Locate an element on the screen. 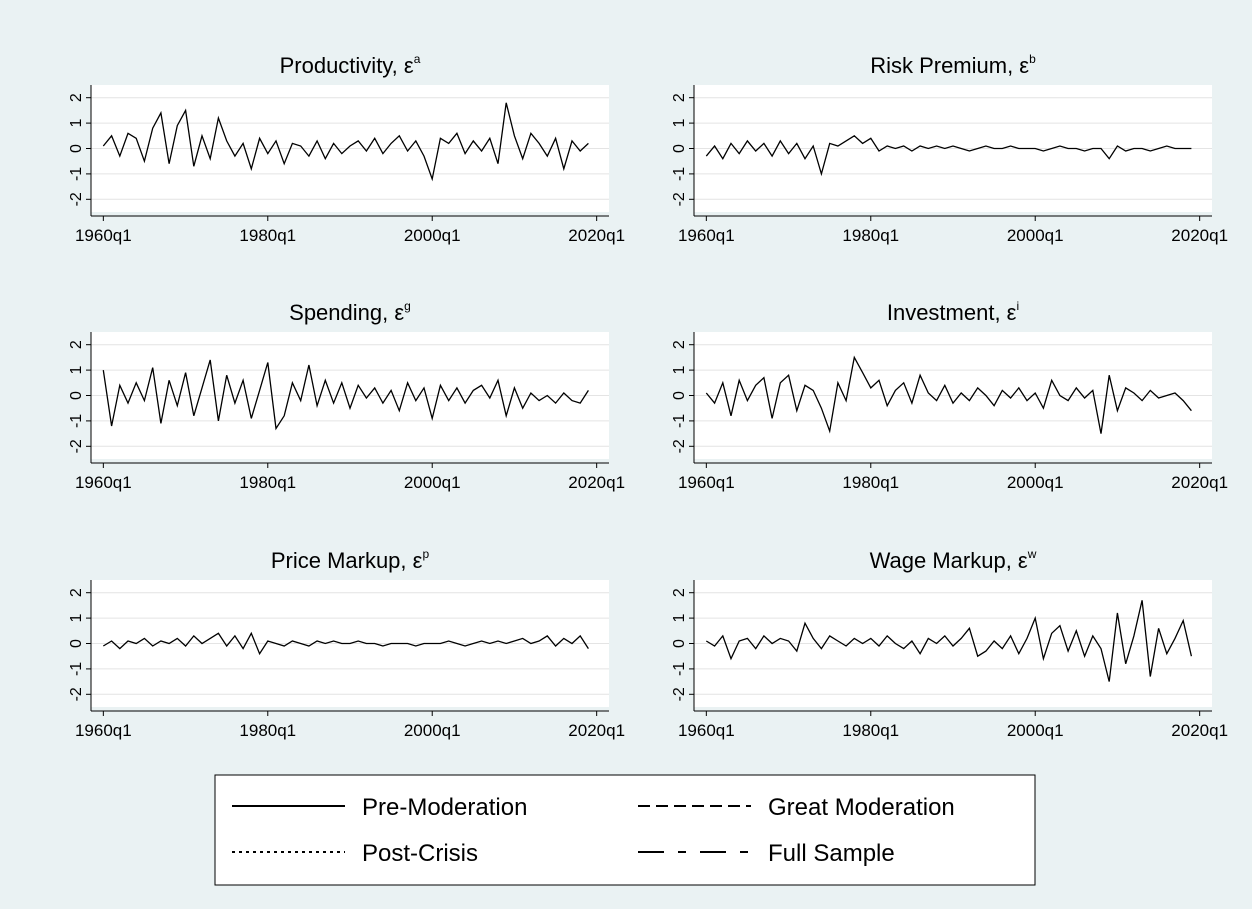 Image resolution: width=1252 pixels, height=909 pixels. chart-title: Wage Markup, εw is located at coordinates (953, 560).